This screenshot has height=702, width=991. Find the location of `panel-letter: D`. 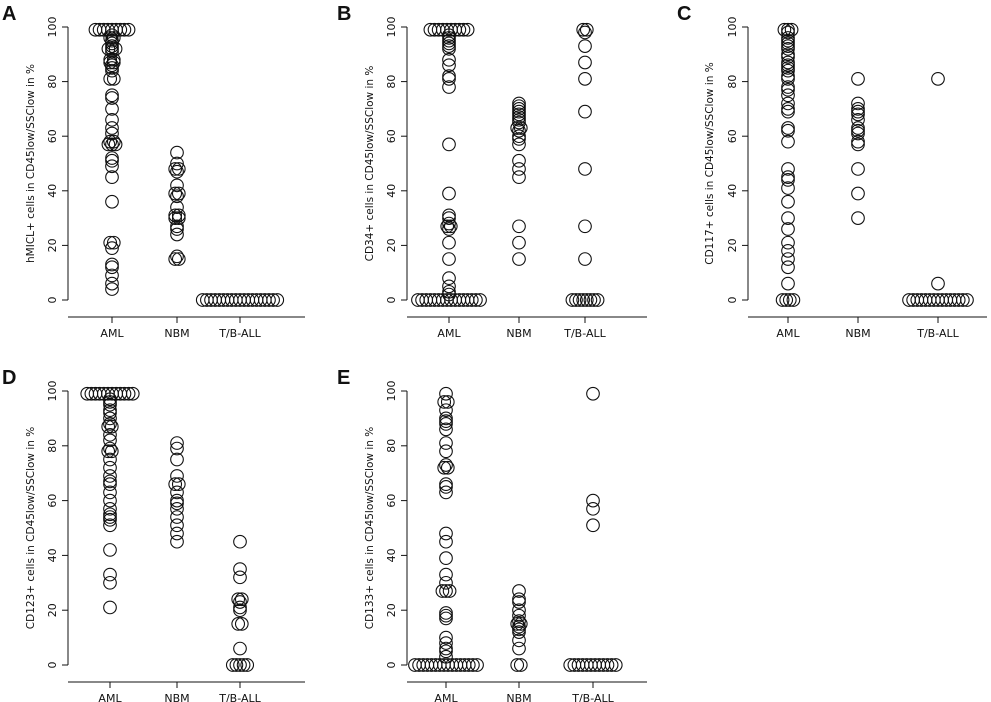

panel-letter: D is located at coordinates (9, 378).